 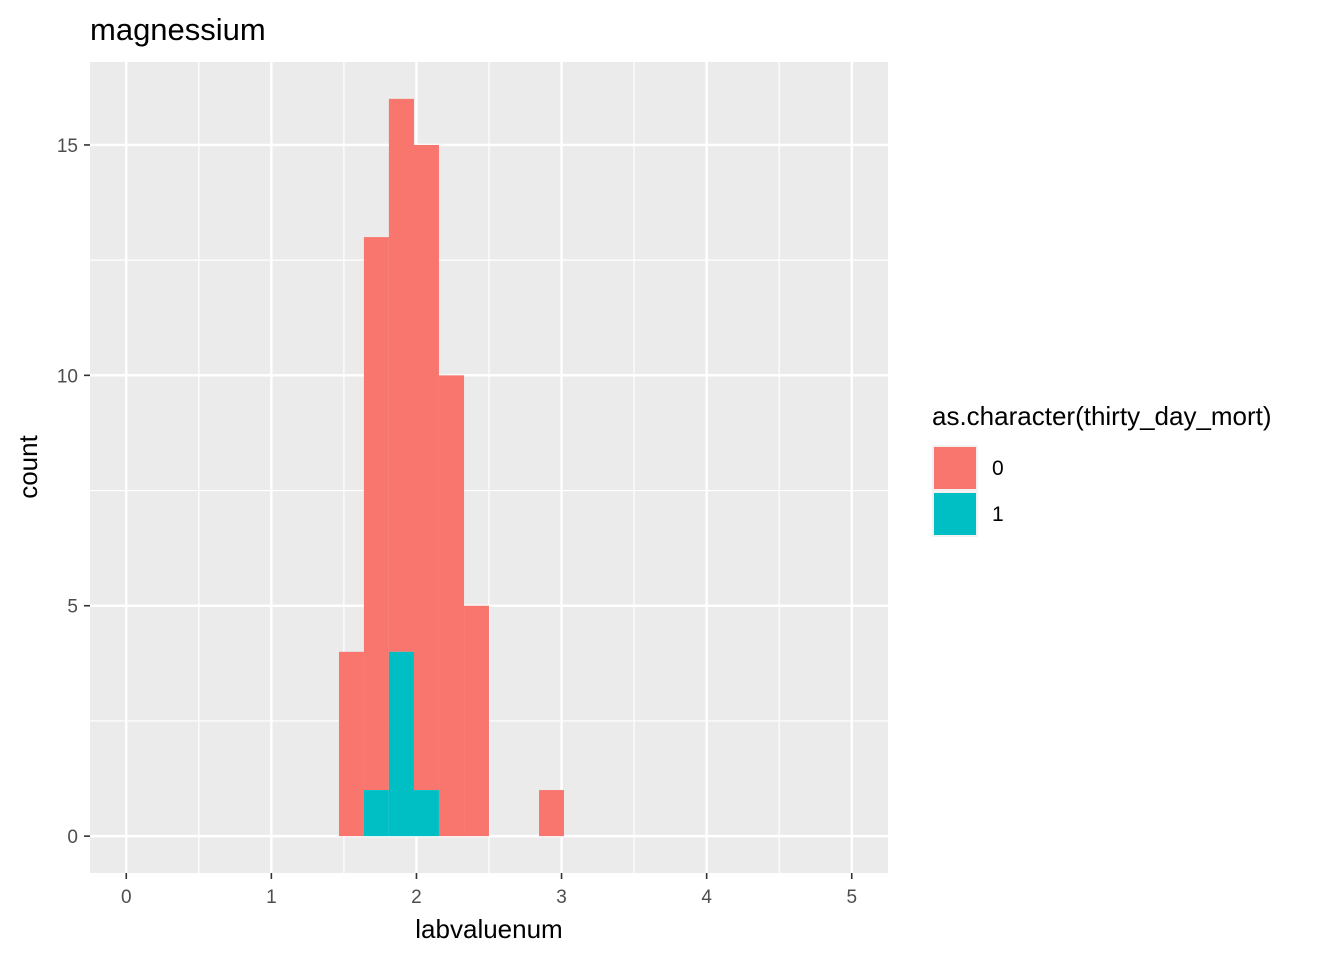 I want to click on y-tick-label: 5, so click(x=72, y=607).